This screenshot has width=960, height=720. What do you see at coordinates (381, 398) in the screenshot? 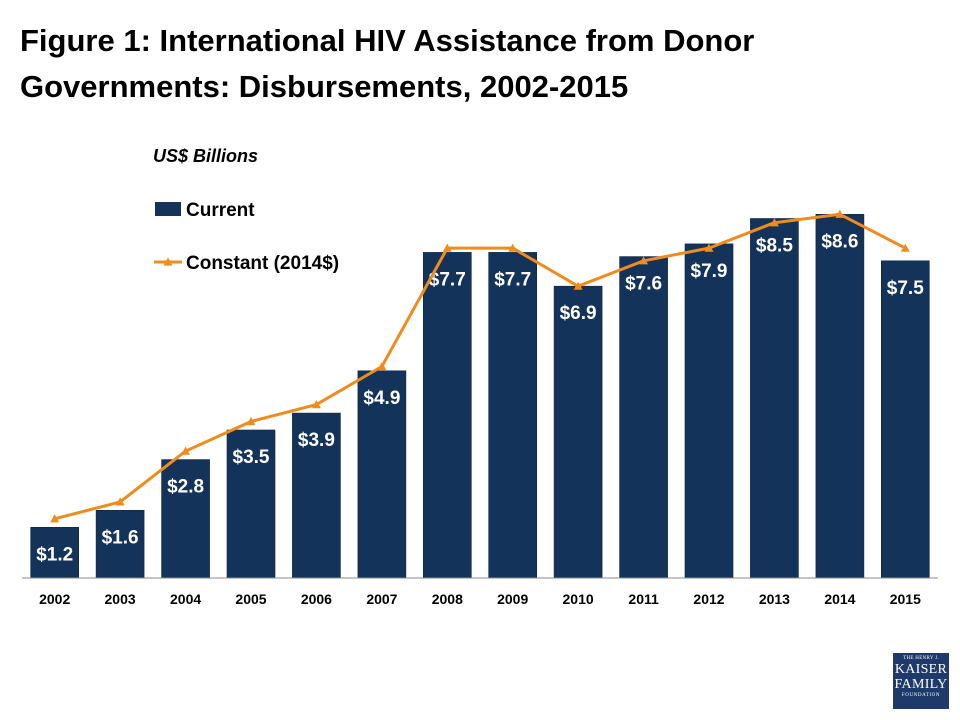
I see `bar-value-label-2007: $4.9` at bounding box center [381, 398].